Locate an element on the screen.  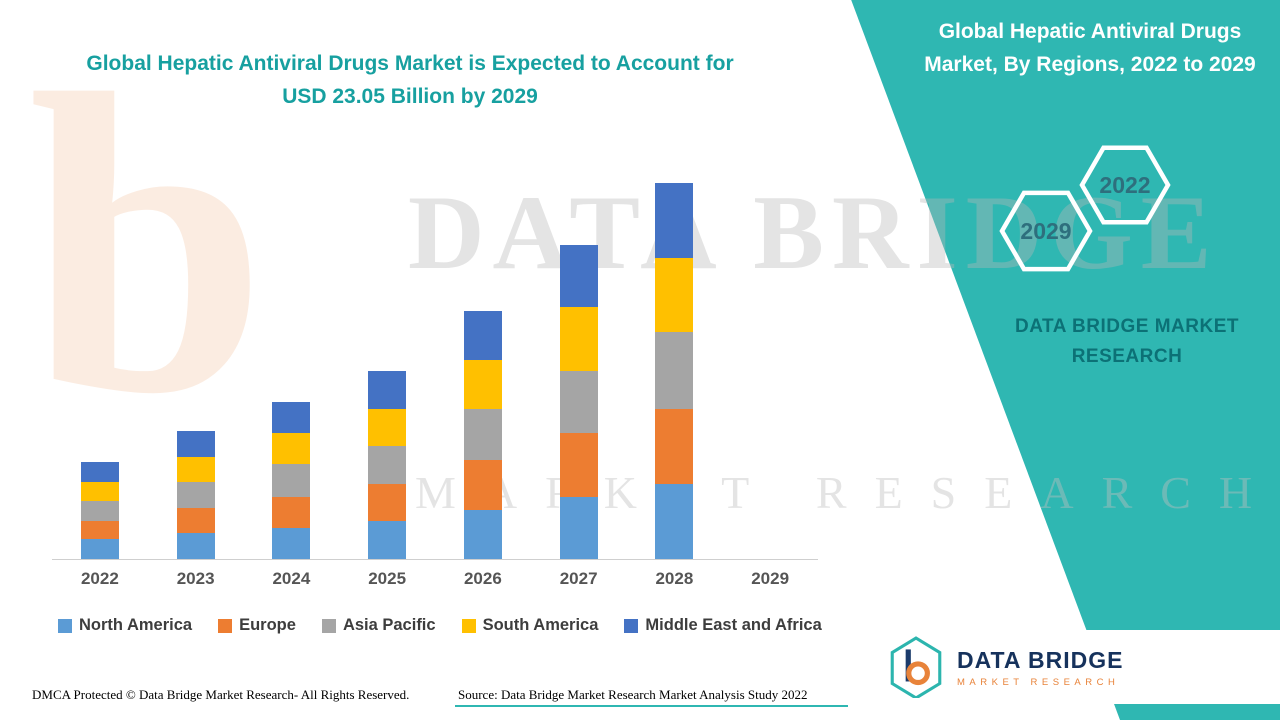
logo-panel: DATA BRIDGE MARKET RESEARCH is located at coordinates (1074, 667).